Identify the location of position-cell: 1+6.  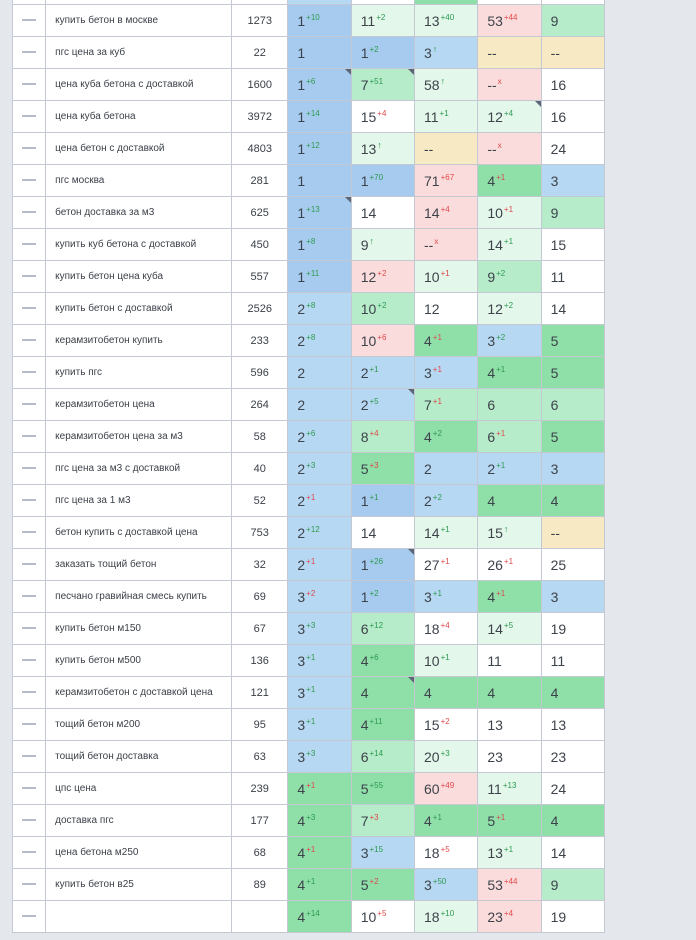
(319, 84).